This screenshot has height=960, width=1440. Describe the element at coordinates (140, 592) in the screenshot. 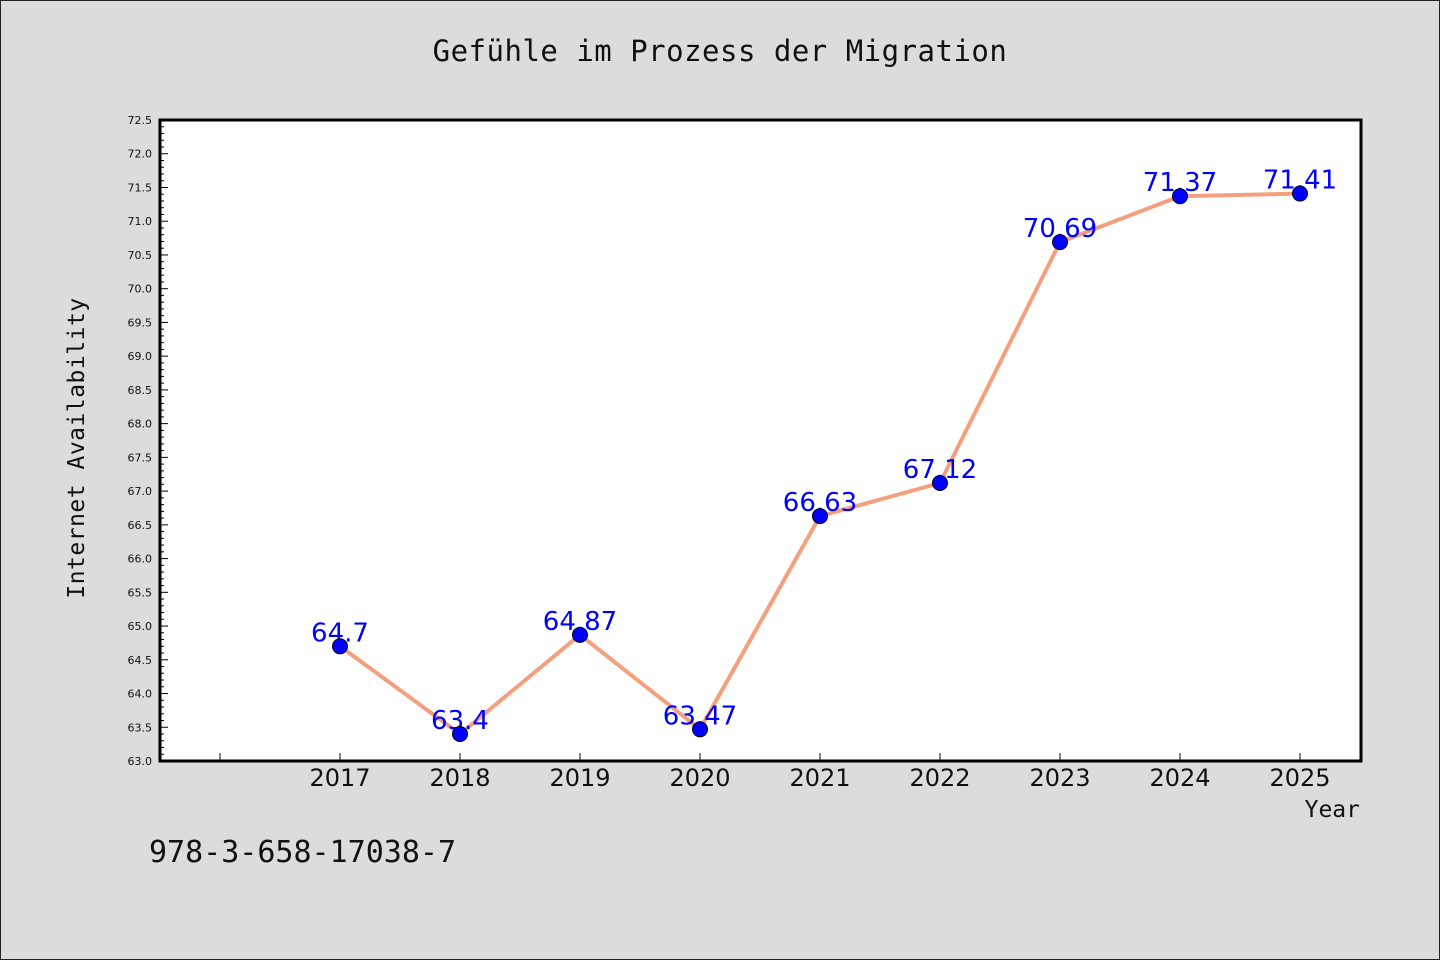

I see `y-tick-label: 65.5` at that location.